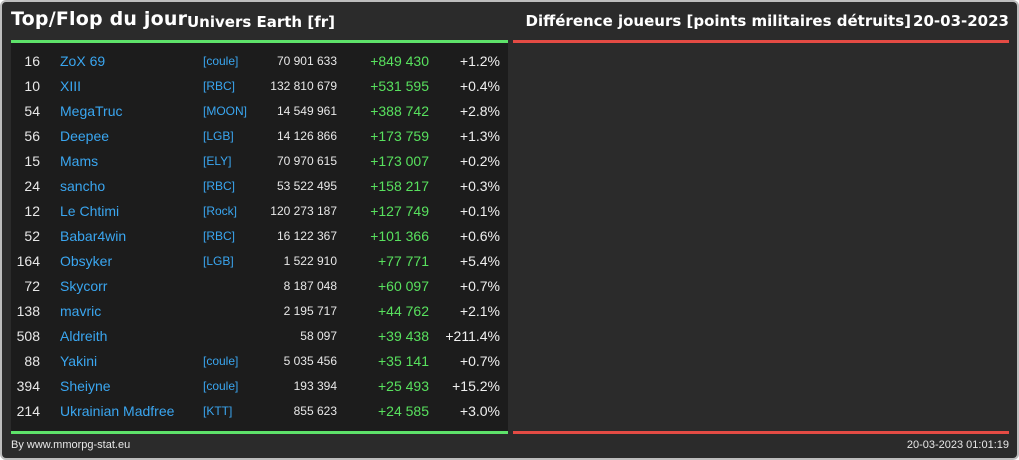 The image size is (1019, 460). Describe the element at coordinates (479, 111) in the screenshot. I see `percent-change: +2.8%` at that location.